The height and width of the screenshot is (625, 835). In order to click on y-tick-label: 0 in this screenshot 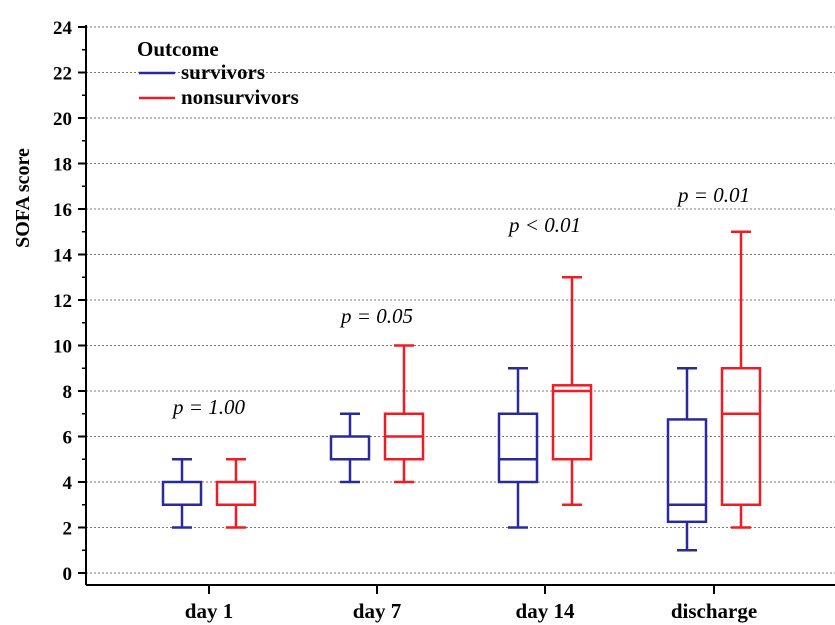, I will do `click(68, 574)`.